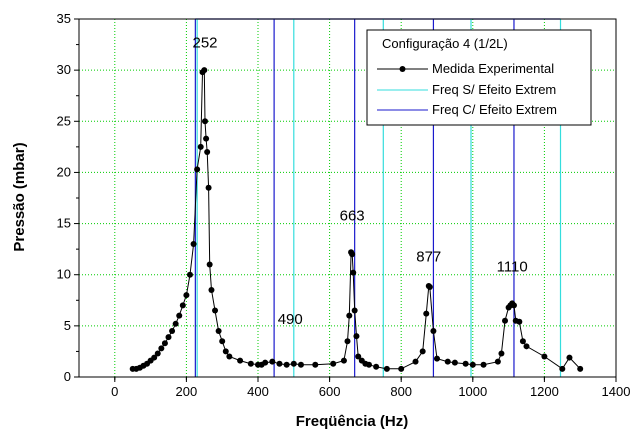 This screenshot has width=633, height=432. What do you see at coordinates (402, 69) in the screenshot?
I see `legend-marker-experimental` at bounding box center [402, 69].